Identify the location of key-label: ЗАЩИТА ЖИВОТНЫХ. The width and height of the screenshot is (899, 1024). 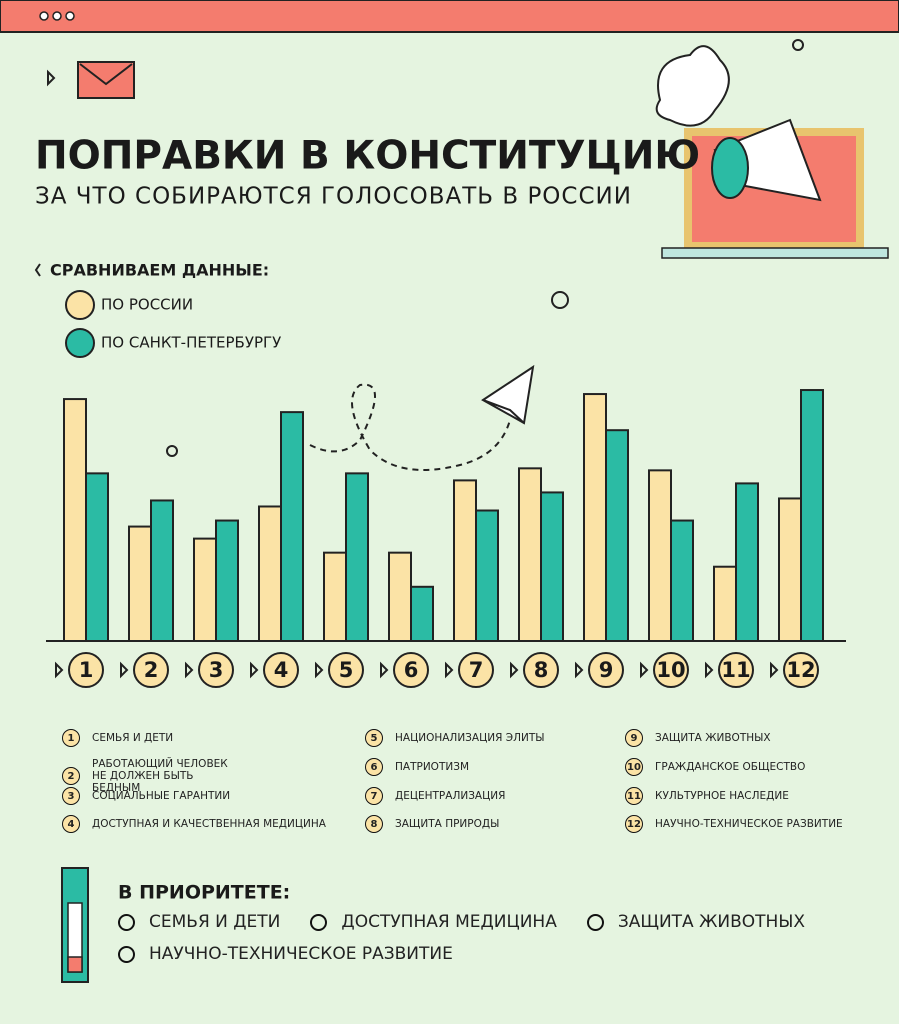
(713, 738).